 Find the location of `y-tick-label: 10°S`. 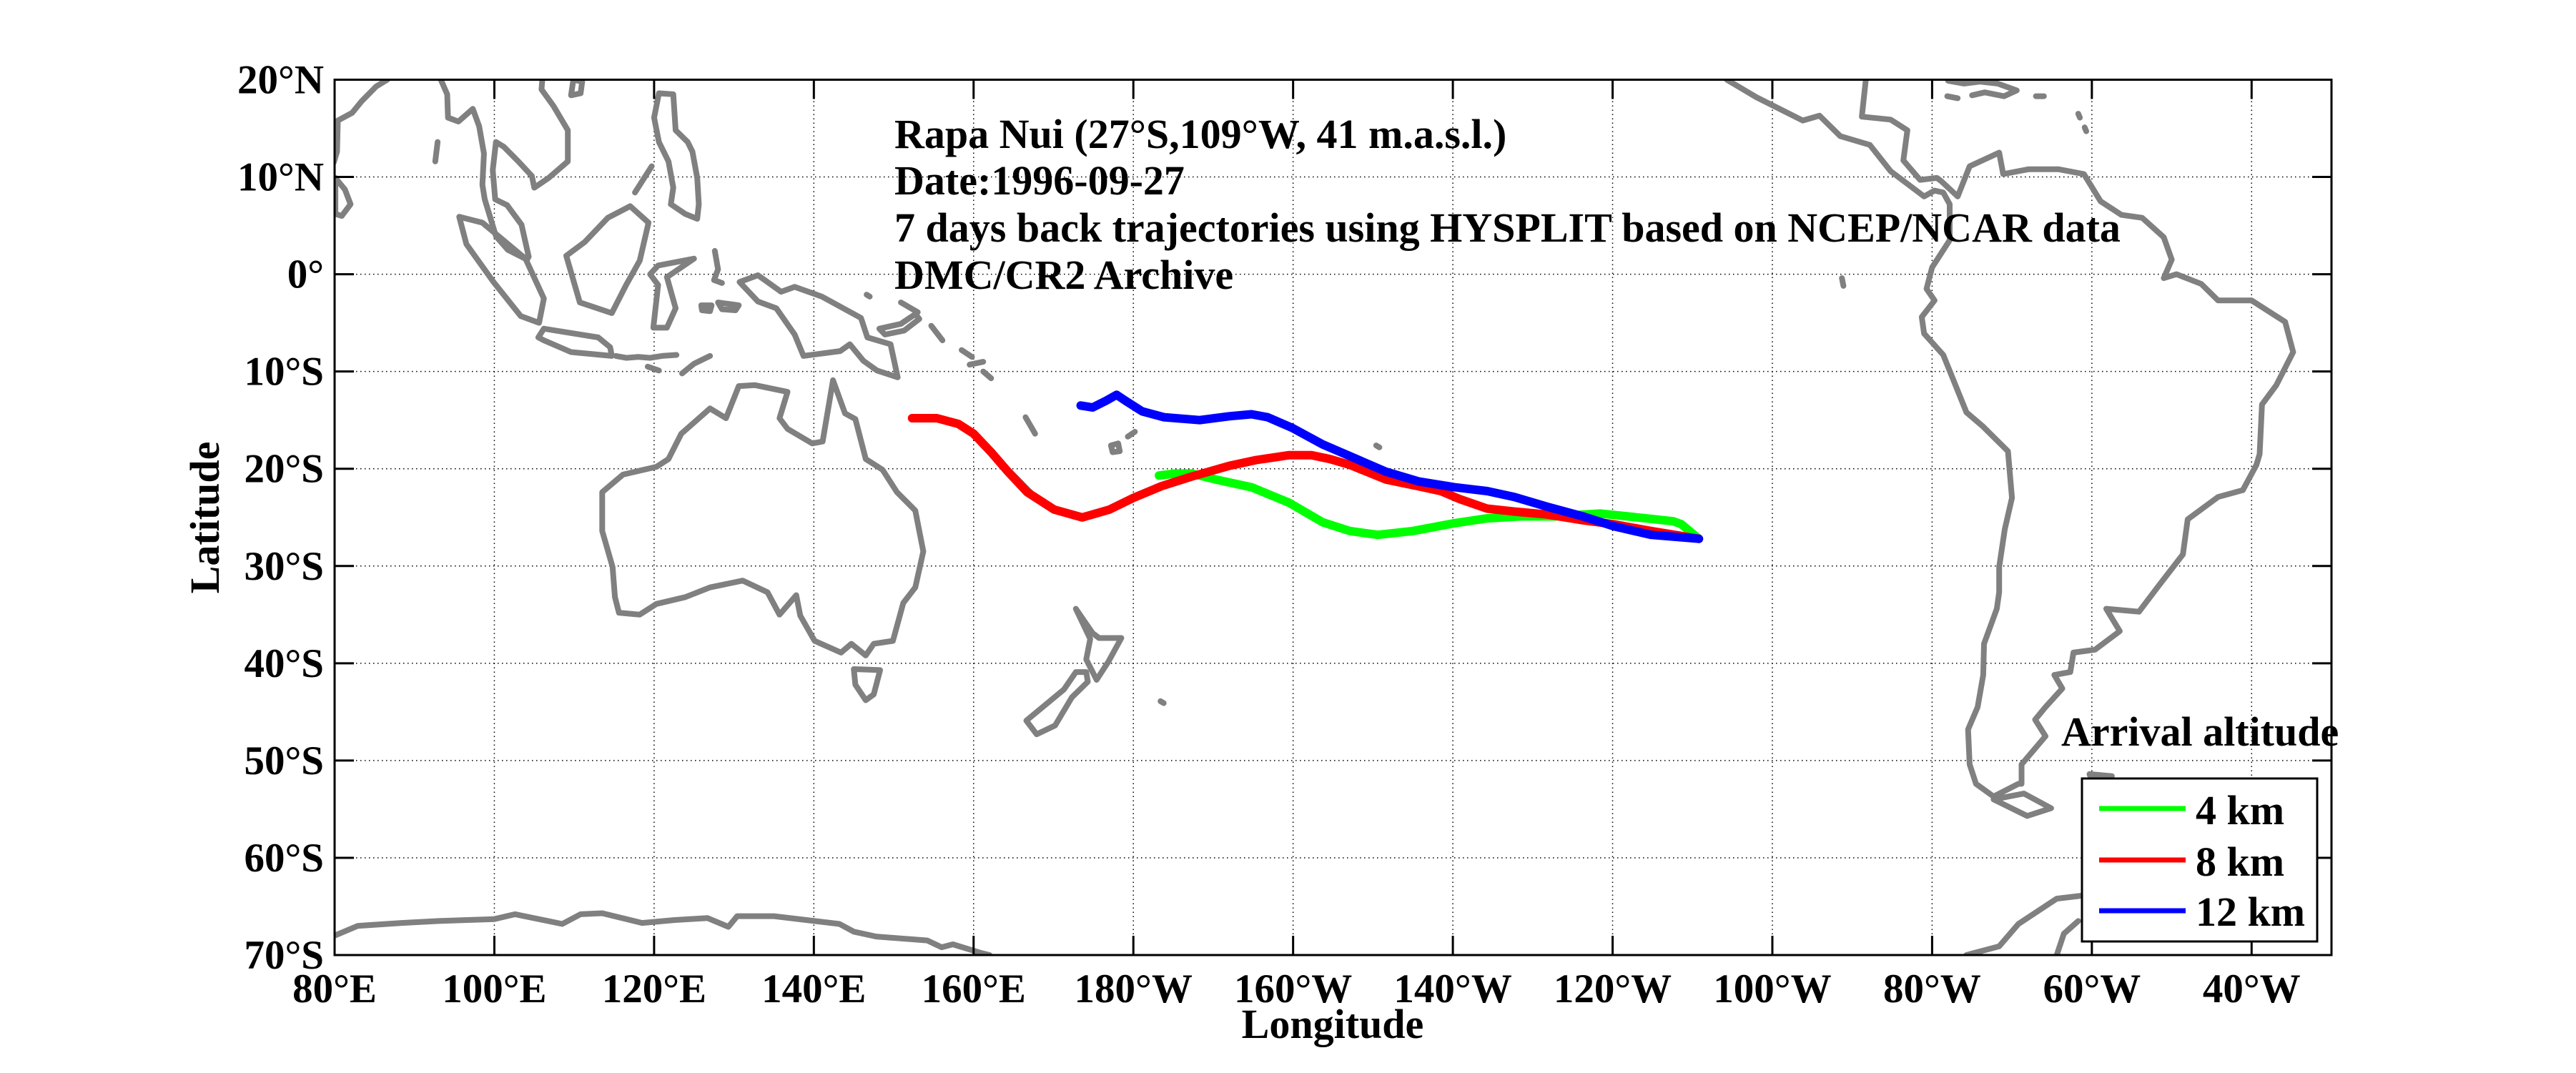

y-tick-label: 10°S is located at coordinates (285, 372).